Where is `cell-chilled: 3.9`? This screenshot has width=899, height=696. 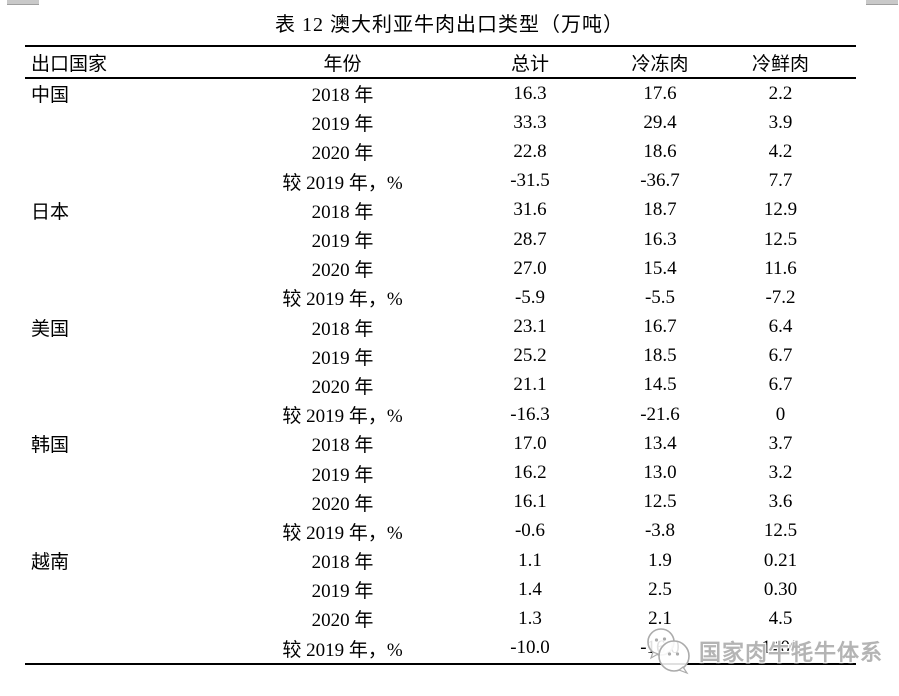
cell-chilled: 3.9 is located at coordinates (780, 122).